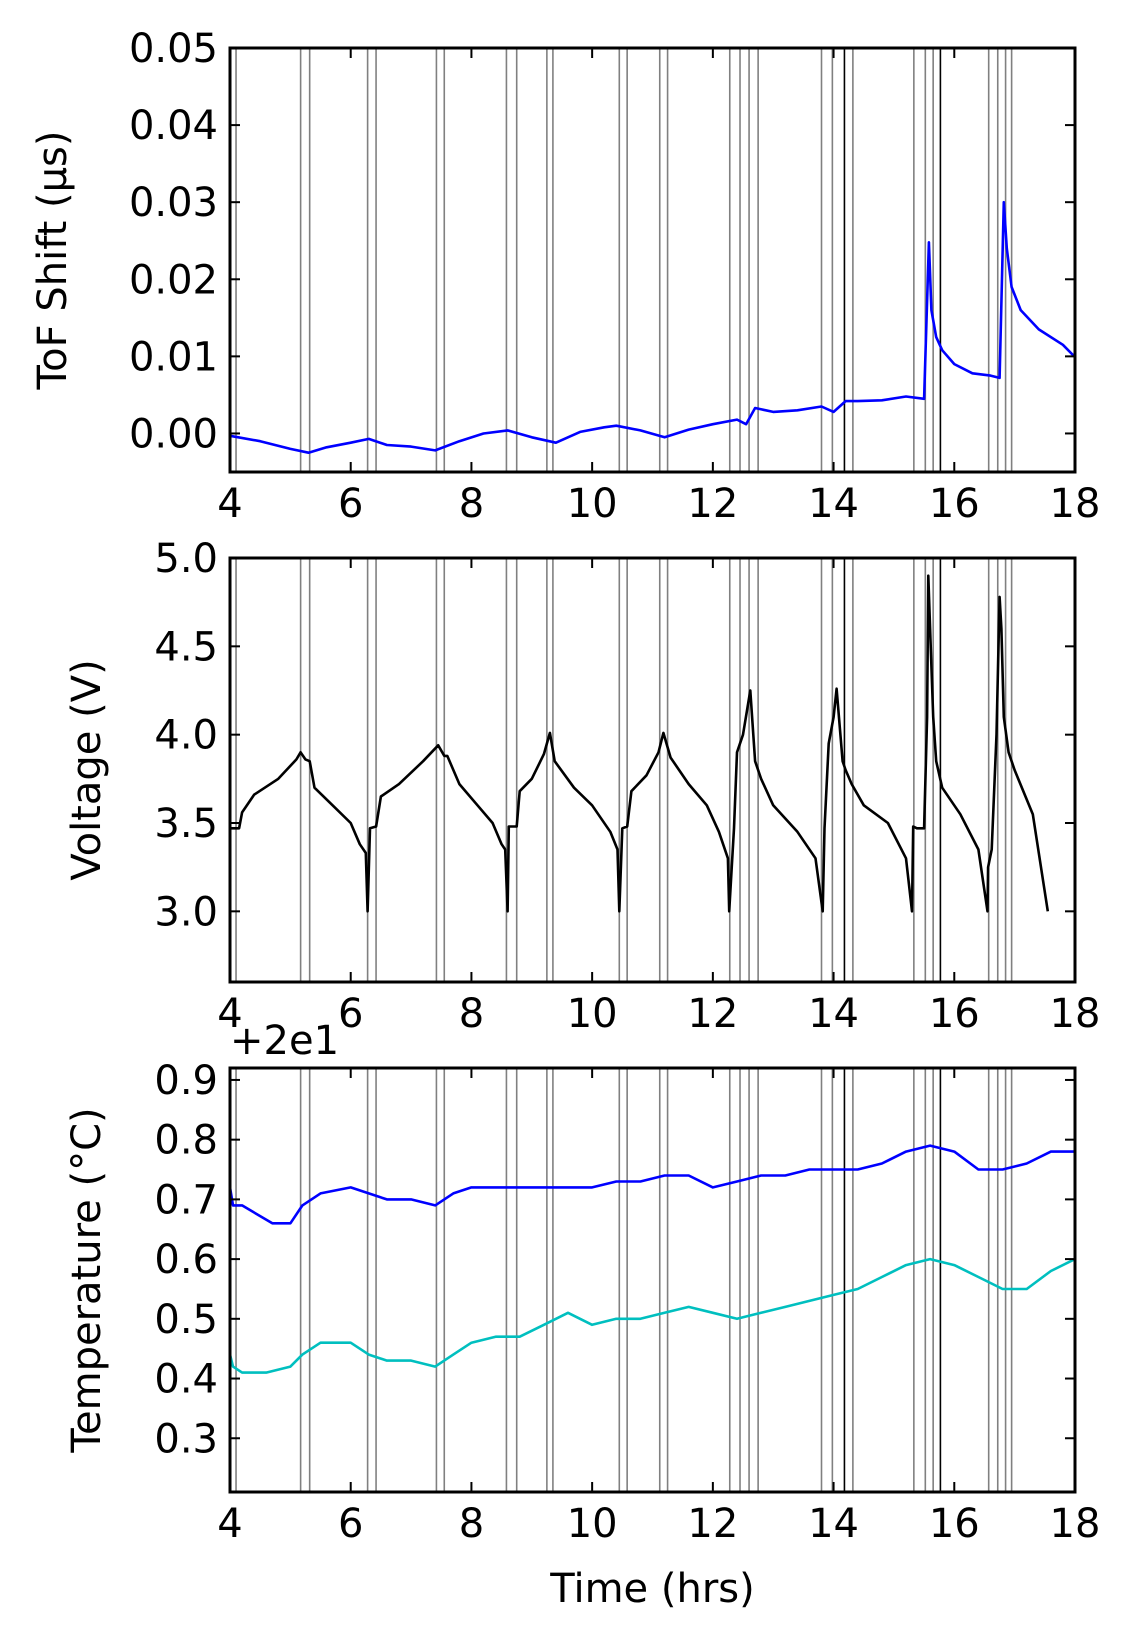  I want to click on voltage-ytick-label: 4.0, so click(186, 736).